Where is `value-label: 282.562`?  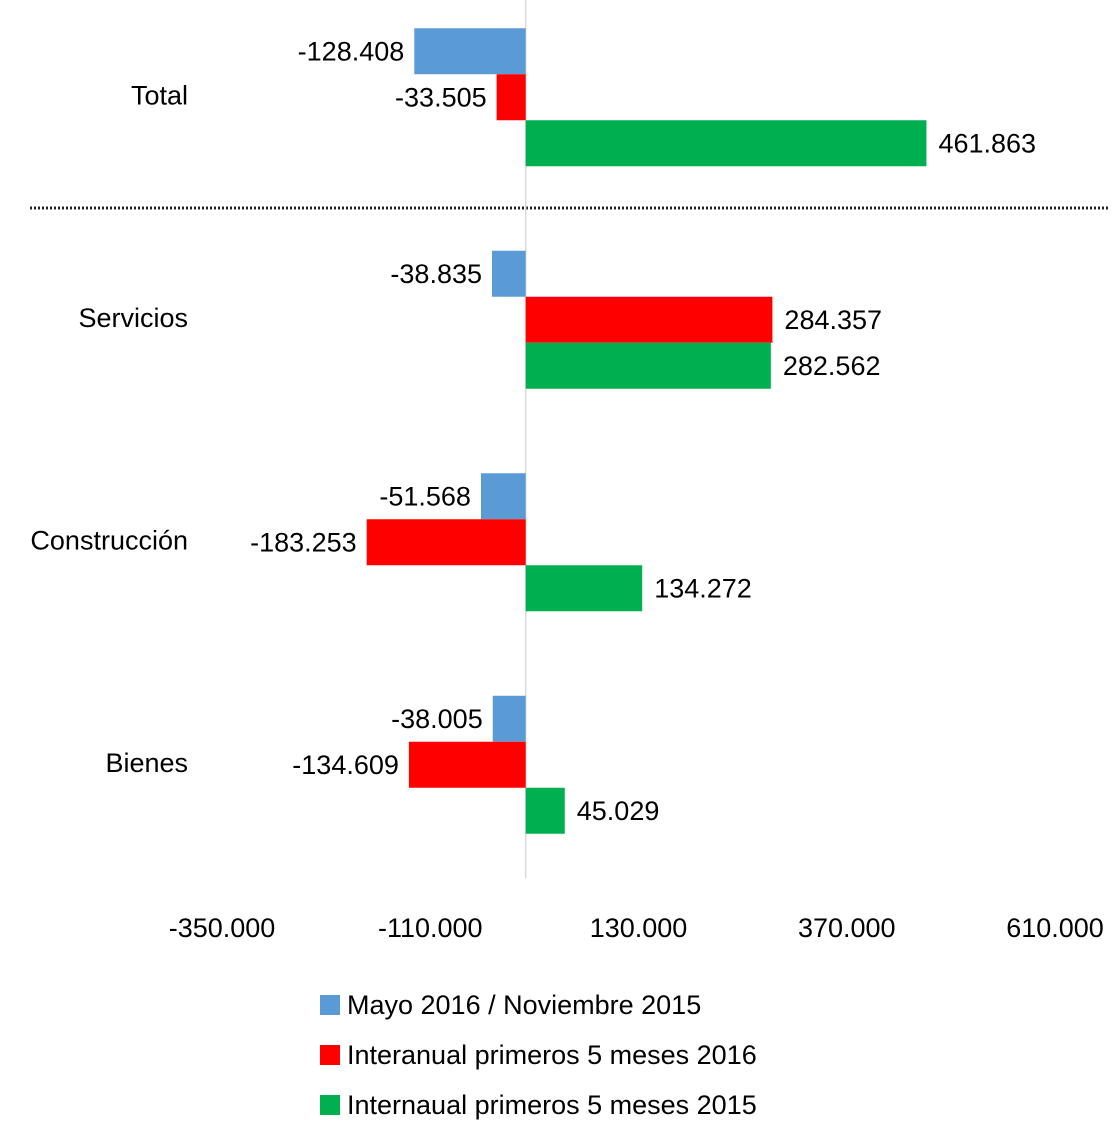 value-label: 282.562 is located at coordinates (832, 366).